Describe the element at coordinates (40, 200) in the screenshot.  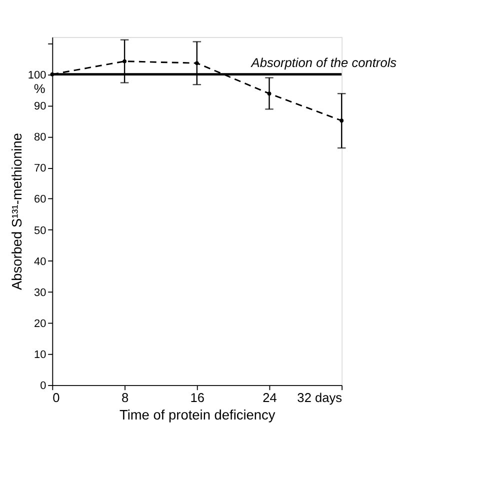
I see `y-tick-label: 60` at that location.